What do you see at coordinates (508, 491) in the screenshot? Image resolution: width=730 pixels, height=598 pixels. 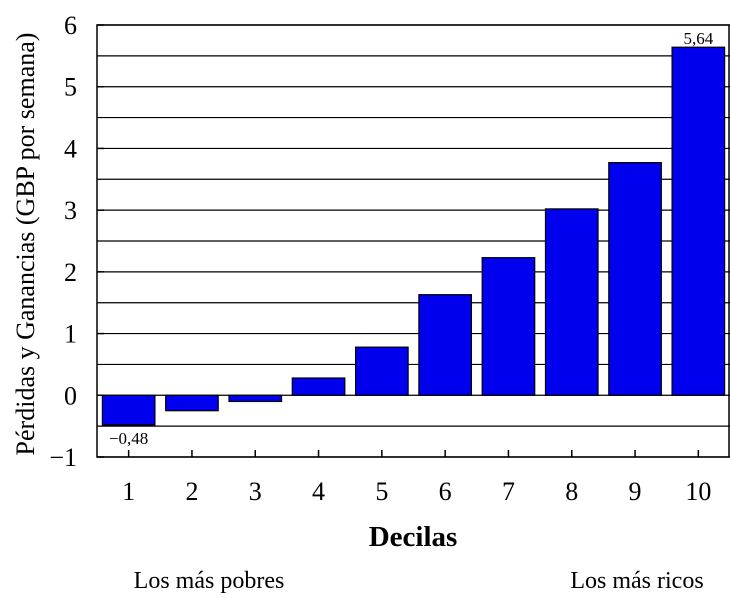 I see `x-tick-label: 7` at bounding box center [508, 491].